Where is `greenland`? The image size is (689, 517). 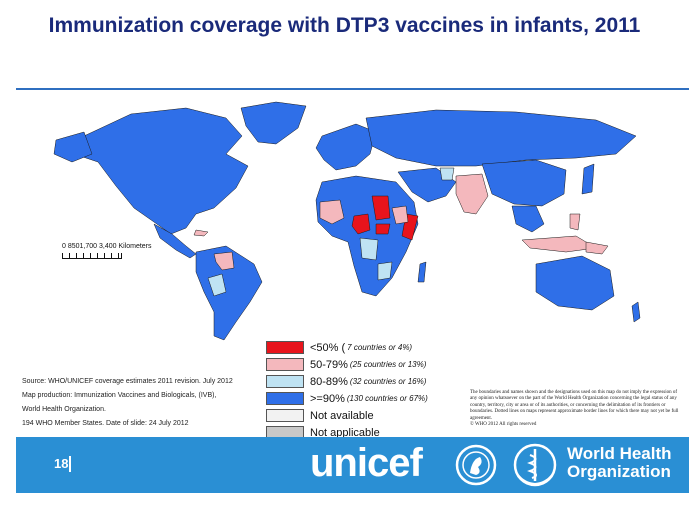
greenland is located at coordinates (273, 123).